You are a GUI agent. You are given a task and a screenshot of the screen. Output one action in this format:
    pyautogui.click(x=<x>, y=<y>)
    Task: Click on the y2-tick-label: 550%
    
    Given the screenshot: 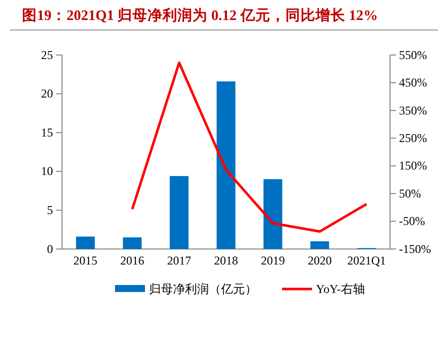 What is the action you would take?
    pyautogui.click(x=413, y=55)
    